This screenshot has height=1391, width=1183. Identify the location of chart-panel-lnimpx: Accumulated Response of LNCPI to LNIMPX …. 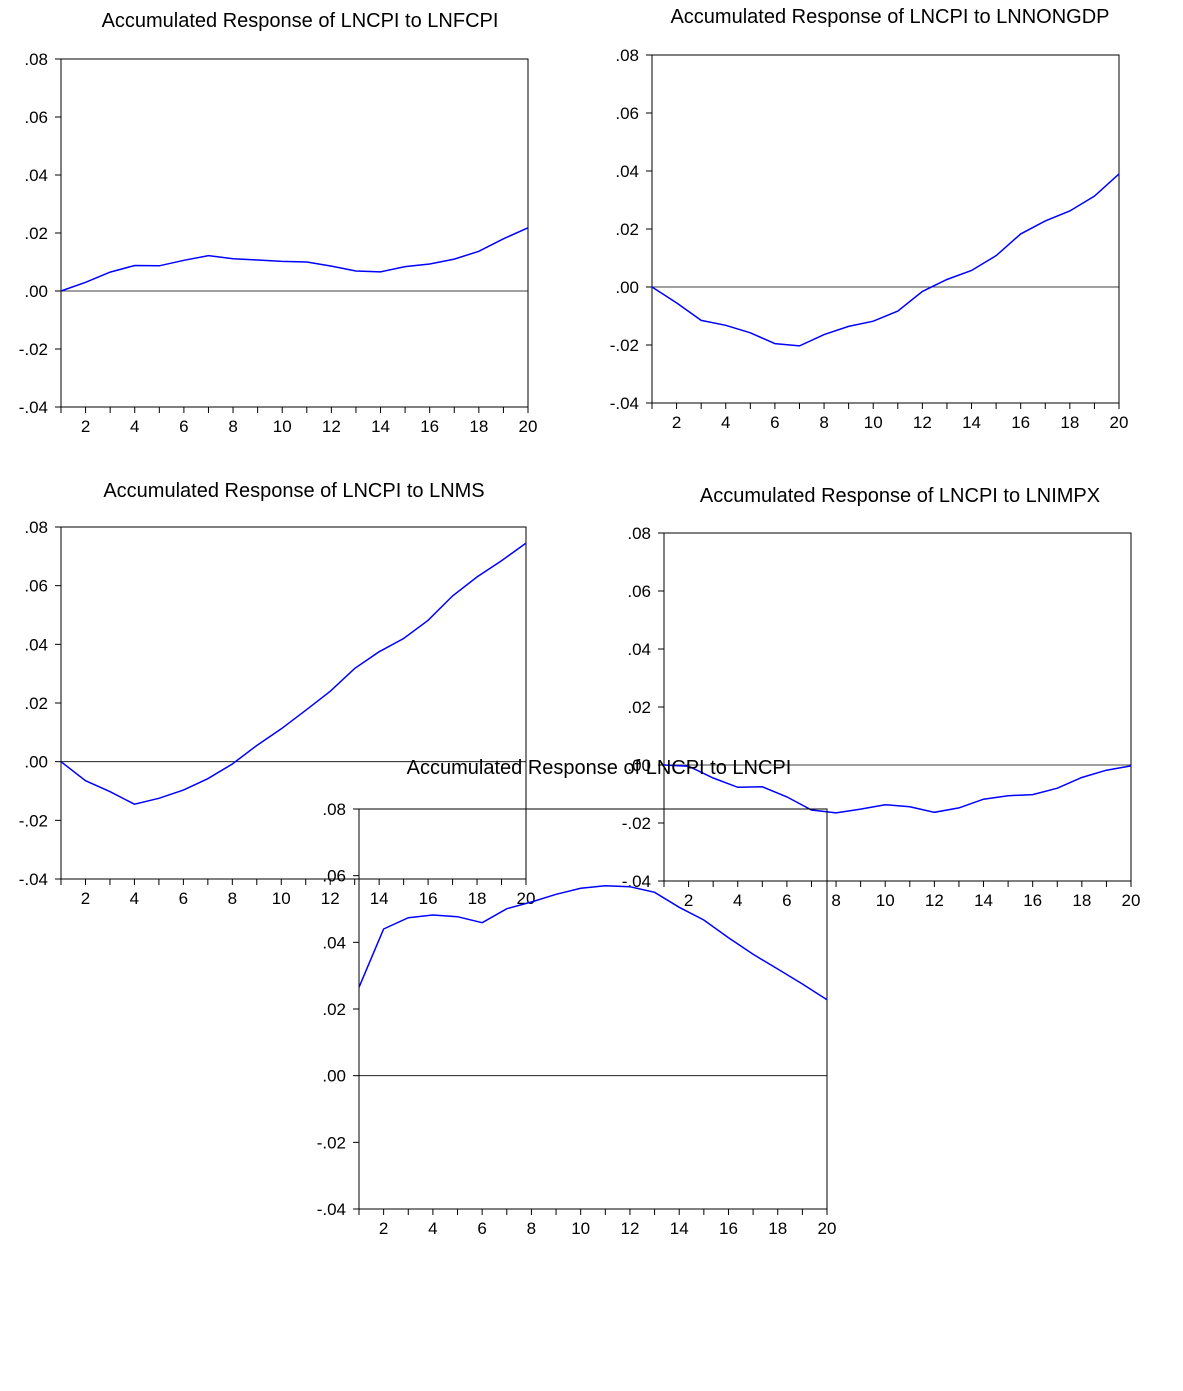
(881, 697).